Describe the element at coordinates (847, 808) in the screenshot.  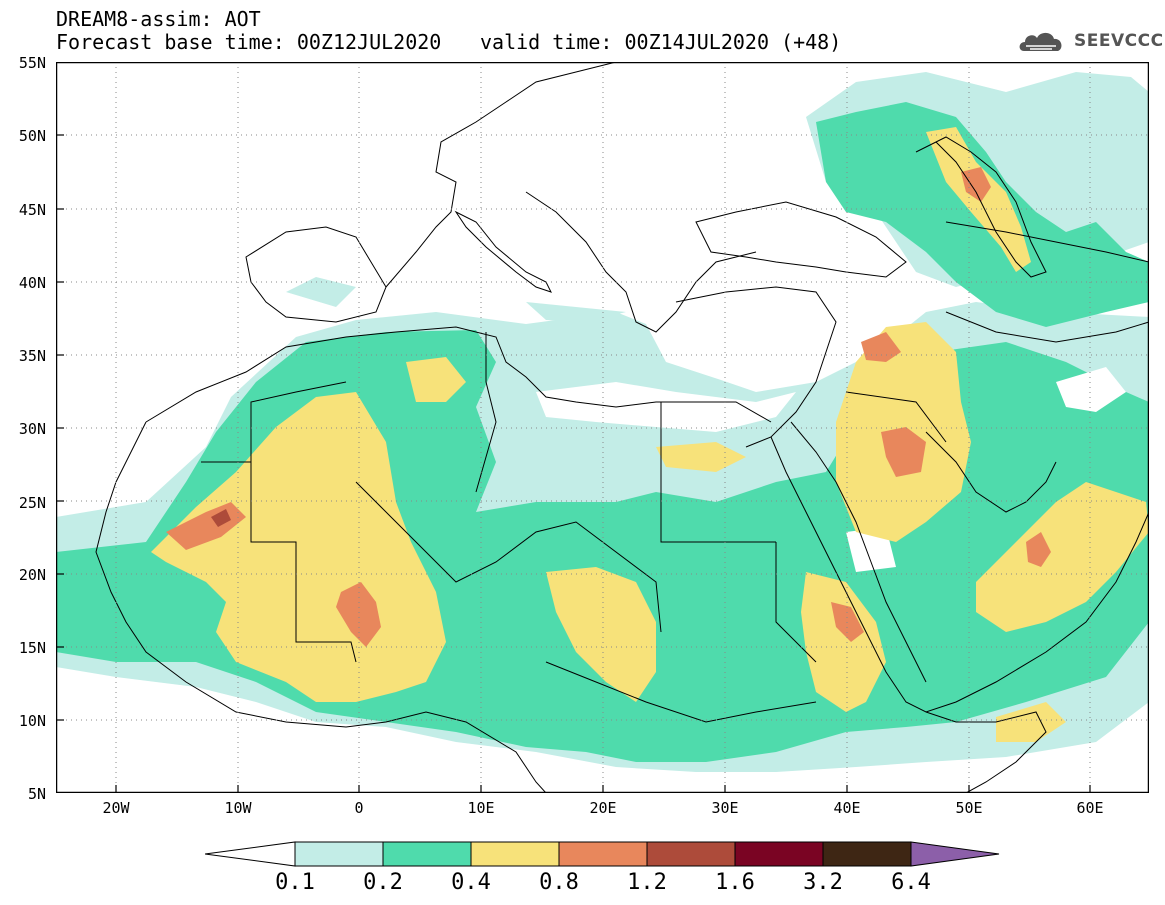
I see `lon-label-40e: 40E` at that location.